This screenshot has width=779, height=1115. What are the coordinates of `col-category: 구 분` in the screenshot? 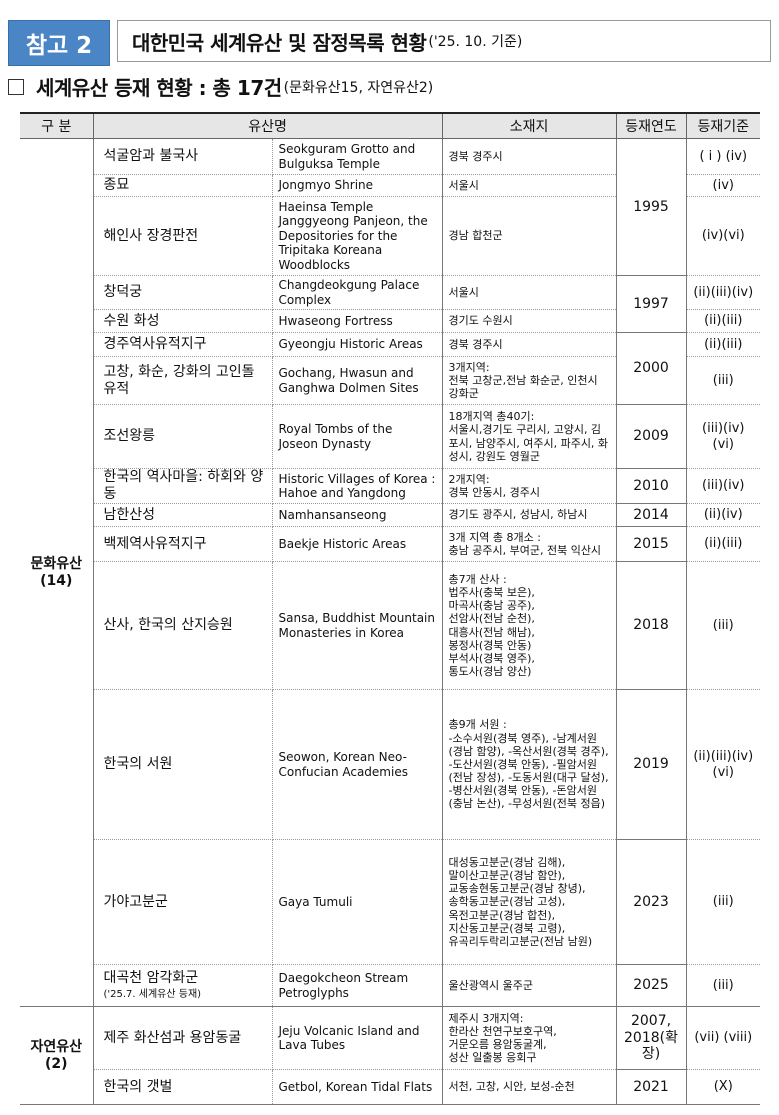 It's located at (56, 125).